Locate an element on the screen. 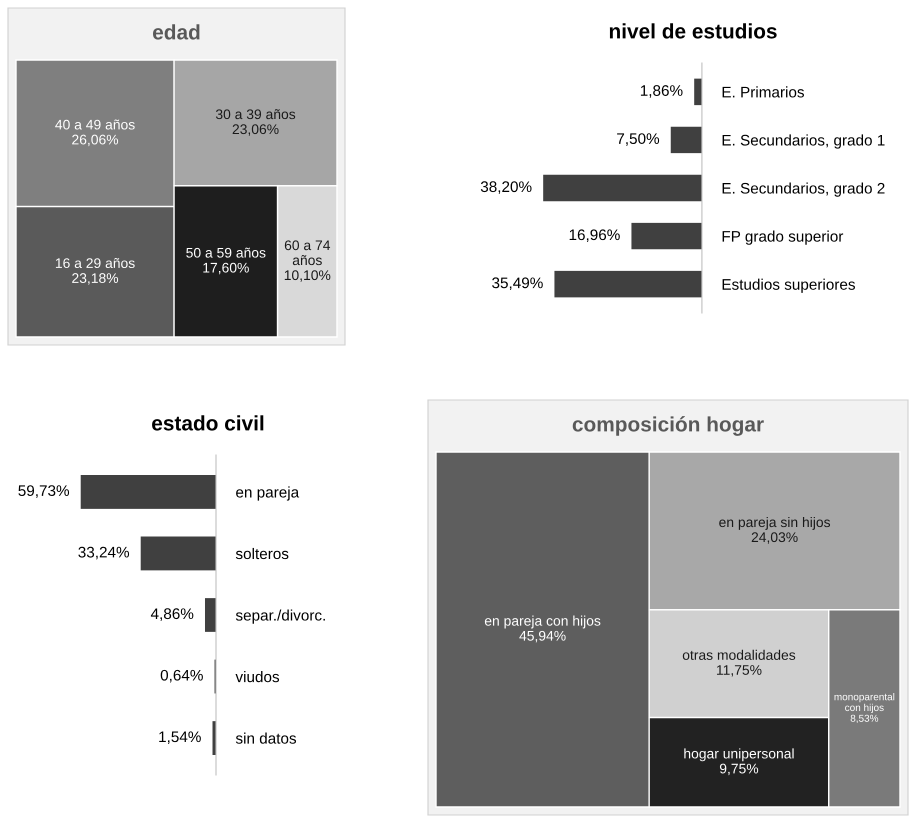  data-label: 38,20% is located at coordinates (506, 187).